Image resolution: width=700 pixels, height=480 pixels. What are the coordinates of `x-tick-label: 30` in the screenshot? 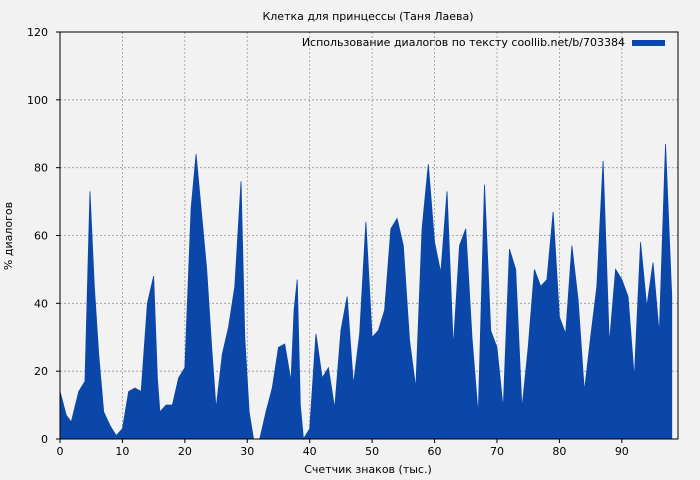 It's located at (247, 451).